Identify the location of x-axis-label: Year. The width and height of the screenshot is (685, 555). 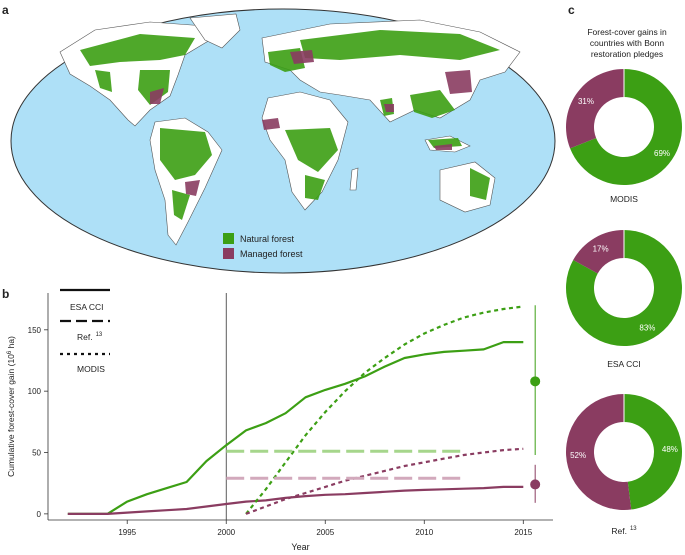
(300, 547).